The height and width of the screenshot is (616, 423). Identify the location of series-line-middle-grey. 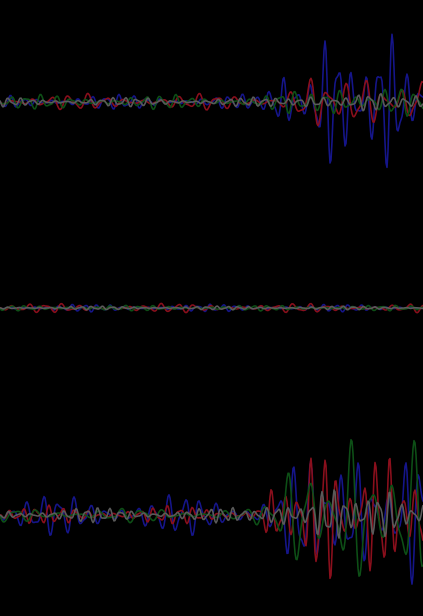
(211, 308).